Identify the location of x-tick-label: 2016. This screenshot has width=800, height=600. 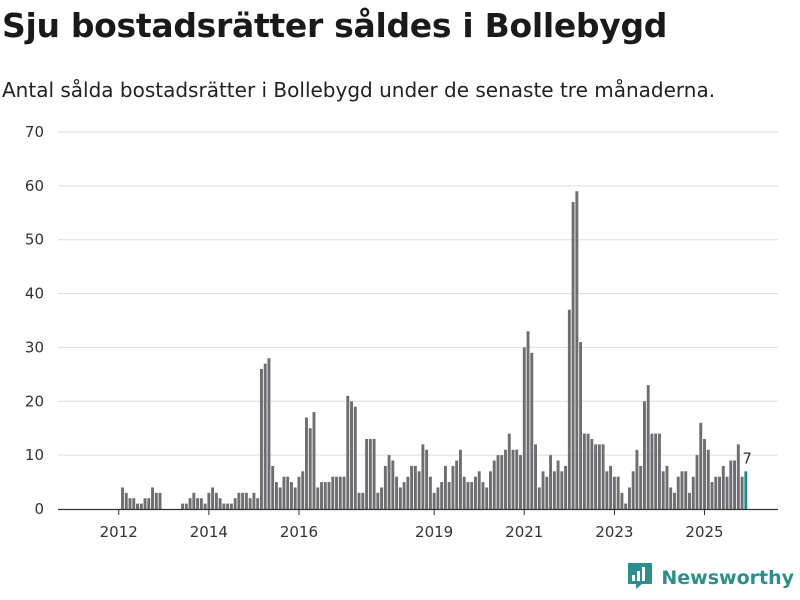
(299, 532).